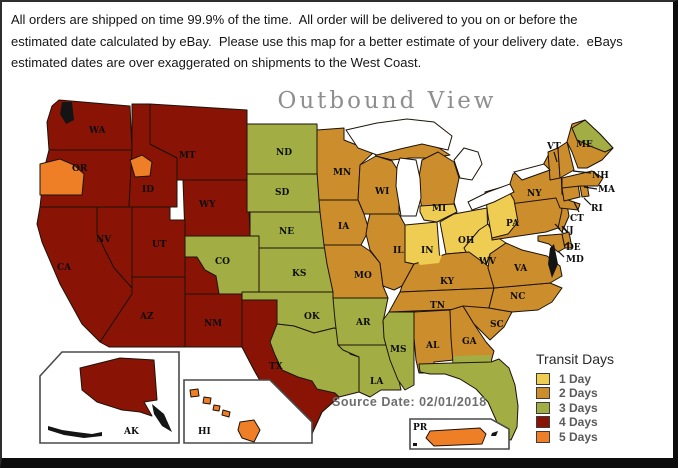 The height and width of the screenshot is (468, 678). I want to click on aleutian-islands, so click(75, 432).